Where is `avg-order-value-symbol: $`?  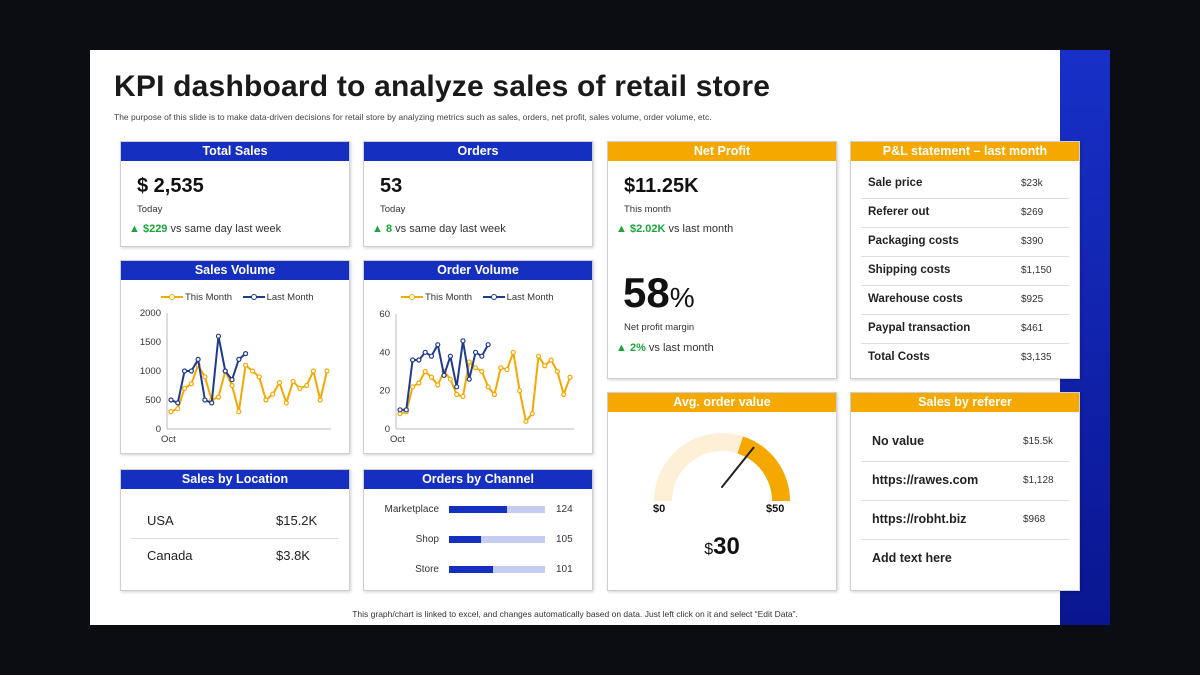
avg-order-value-symbol: $ is located at coordinates (709, 549).